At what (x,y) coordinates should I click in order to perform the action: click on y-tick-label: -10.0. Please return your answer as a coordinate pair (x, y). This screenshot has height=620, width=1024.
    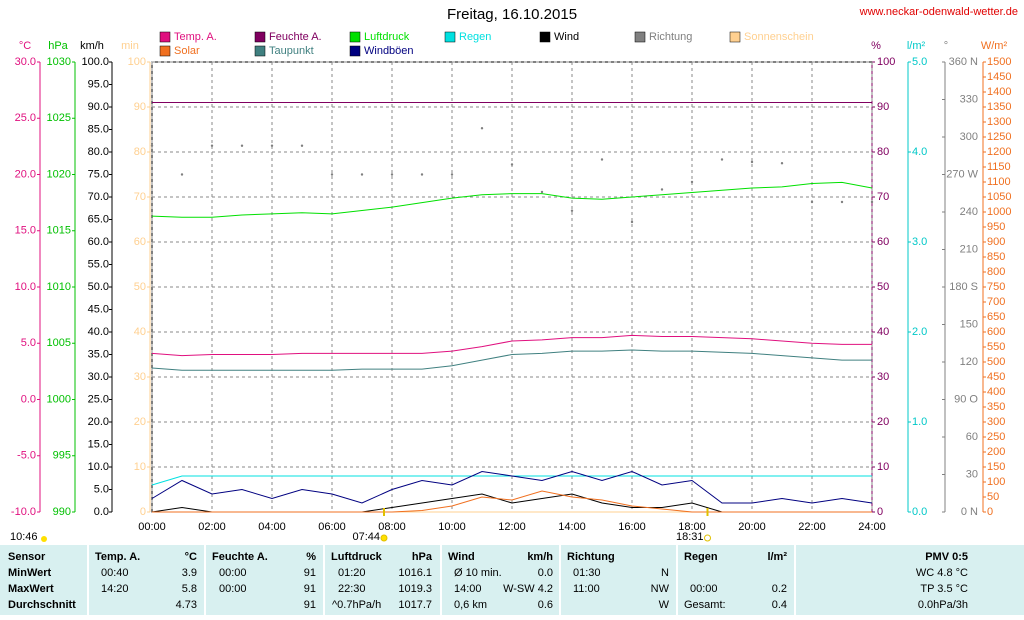
    Looking at the image, I should click on (23, 512).